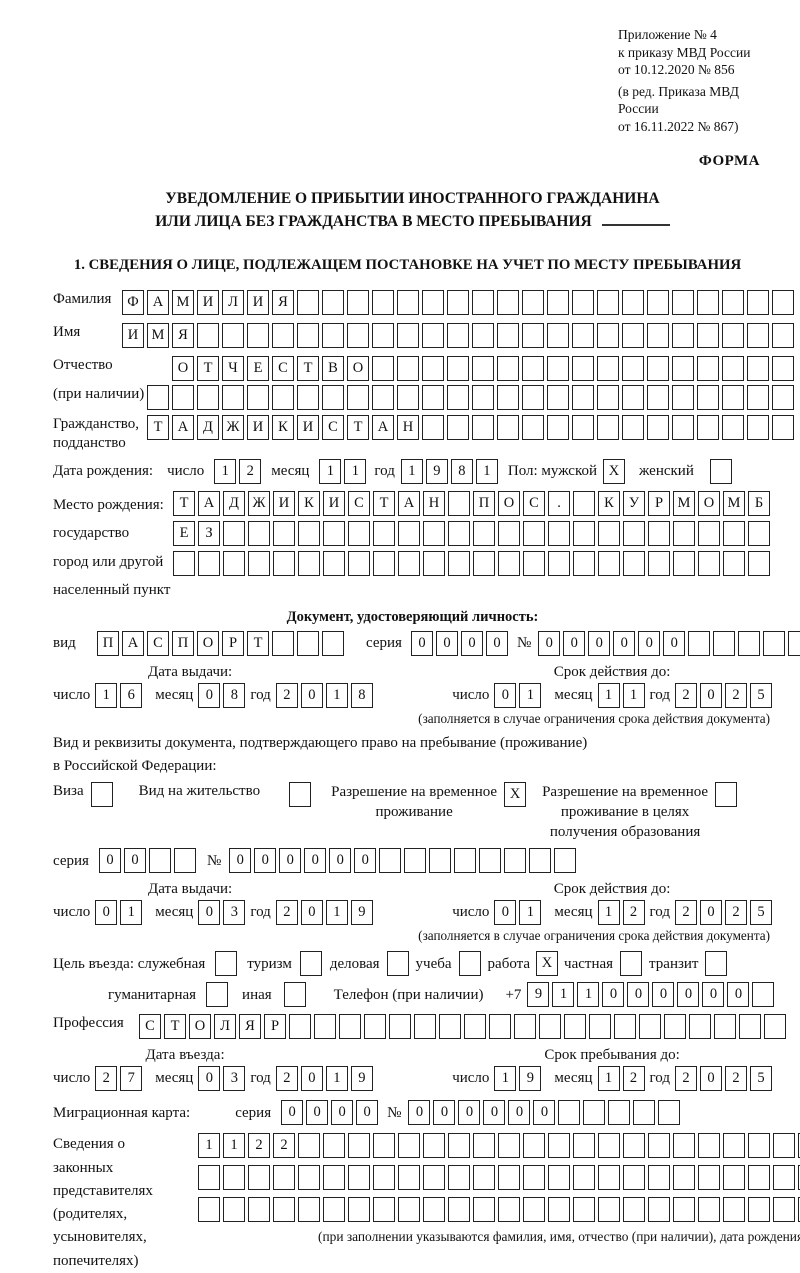 Image resolution: width=800 pixels, height=1273 pixels. What do you see at coordinates (234, 1079) in the screenshot?
I see `form-cell: 3` at bounding box center [234, 1079].